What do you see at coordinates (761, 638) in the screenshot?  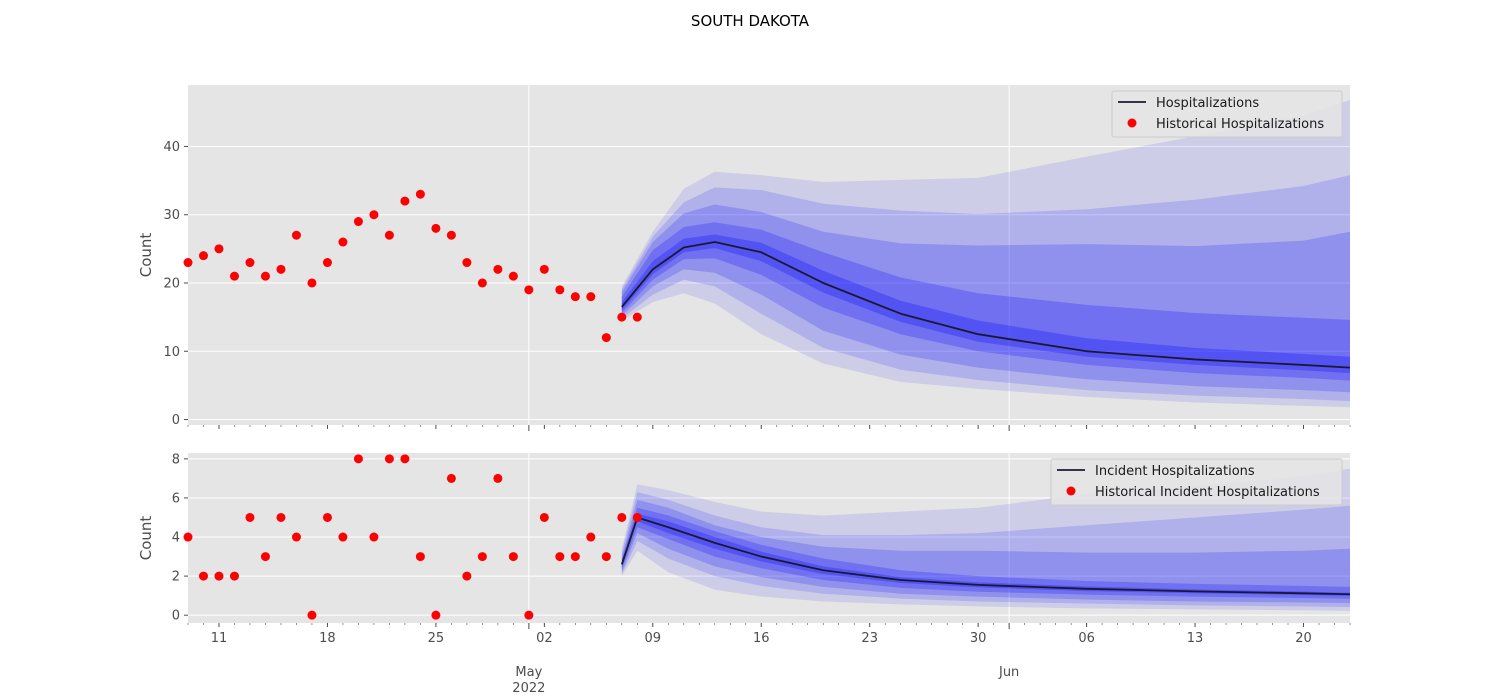 I see `x-tick-label: 16` at bounding box center [761, 638].